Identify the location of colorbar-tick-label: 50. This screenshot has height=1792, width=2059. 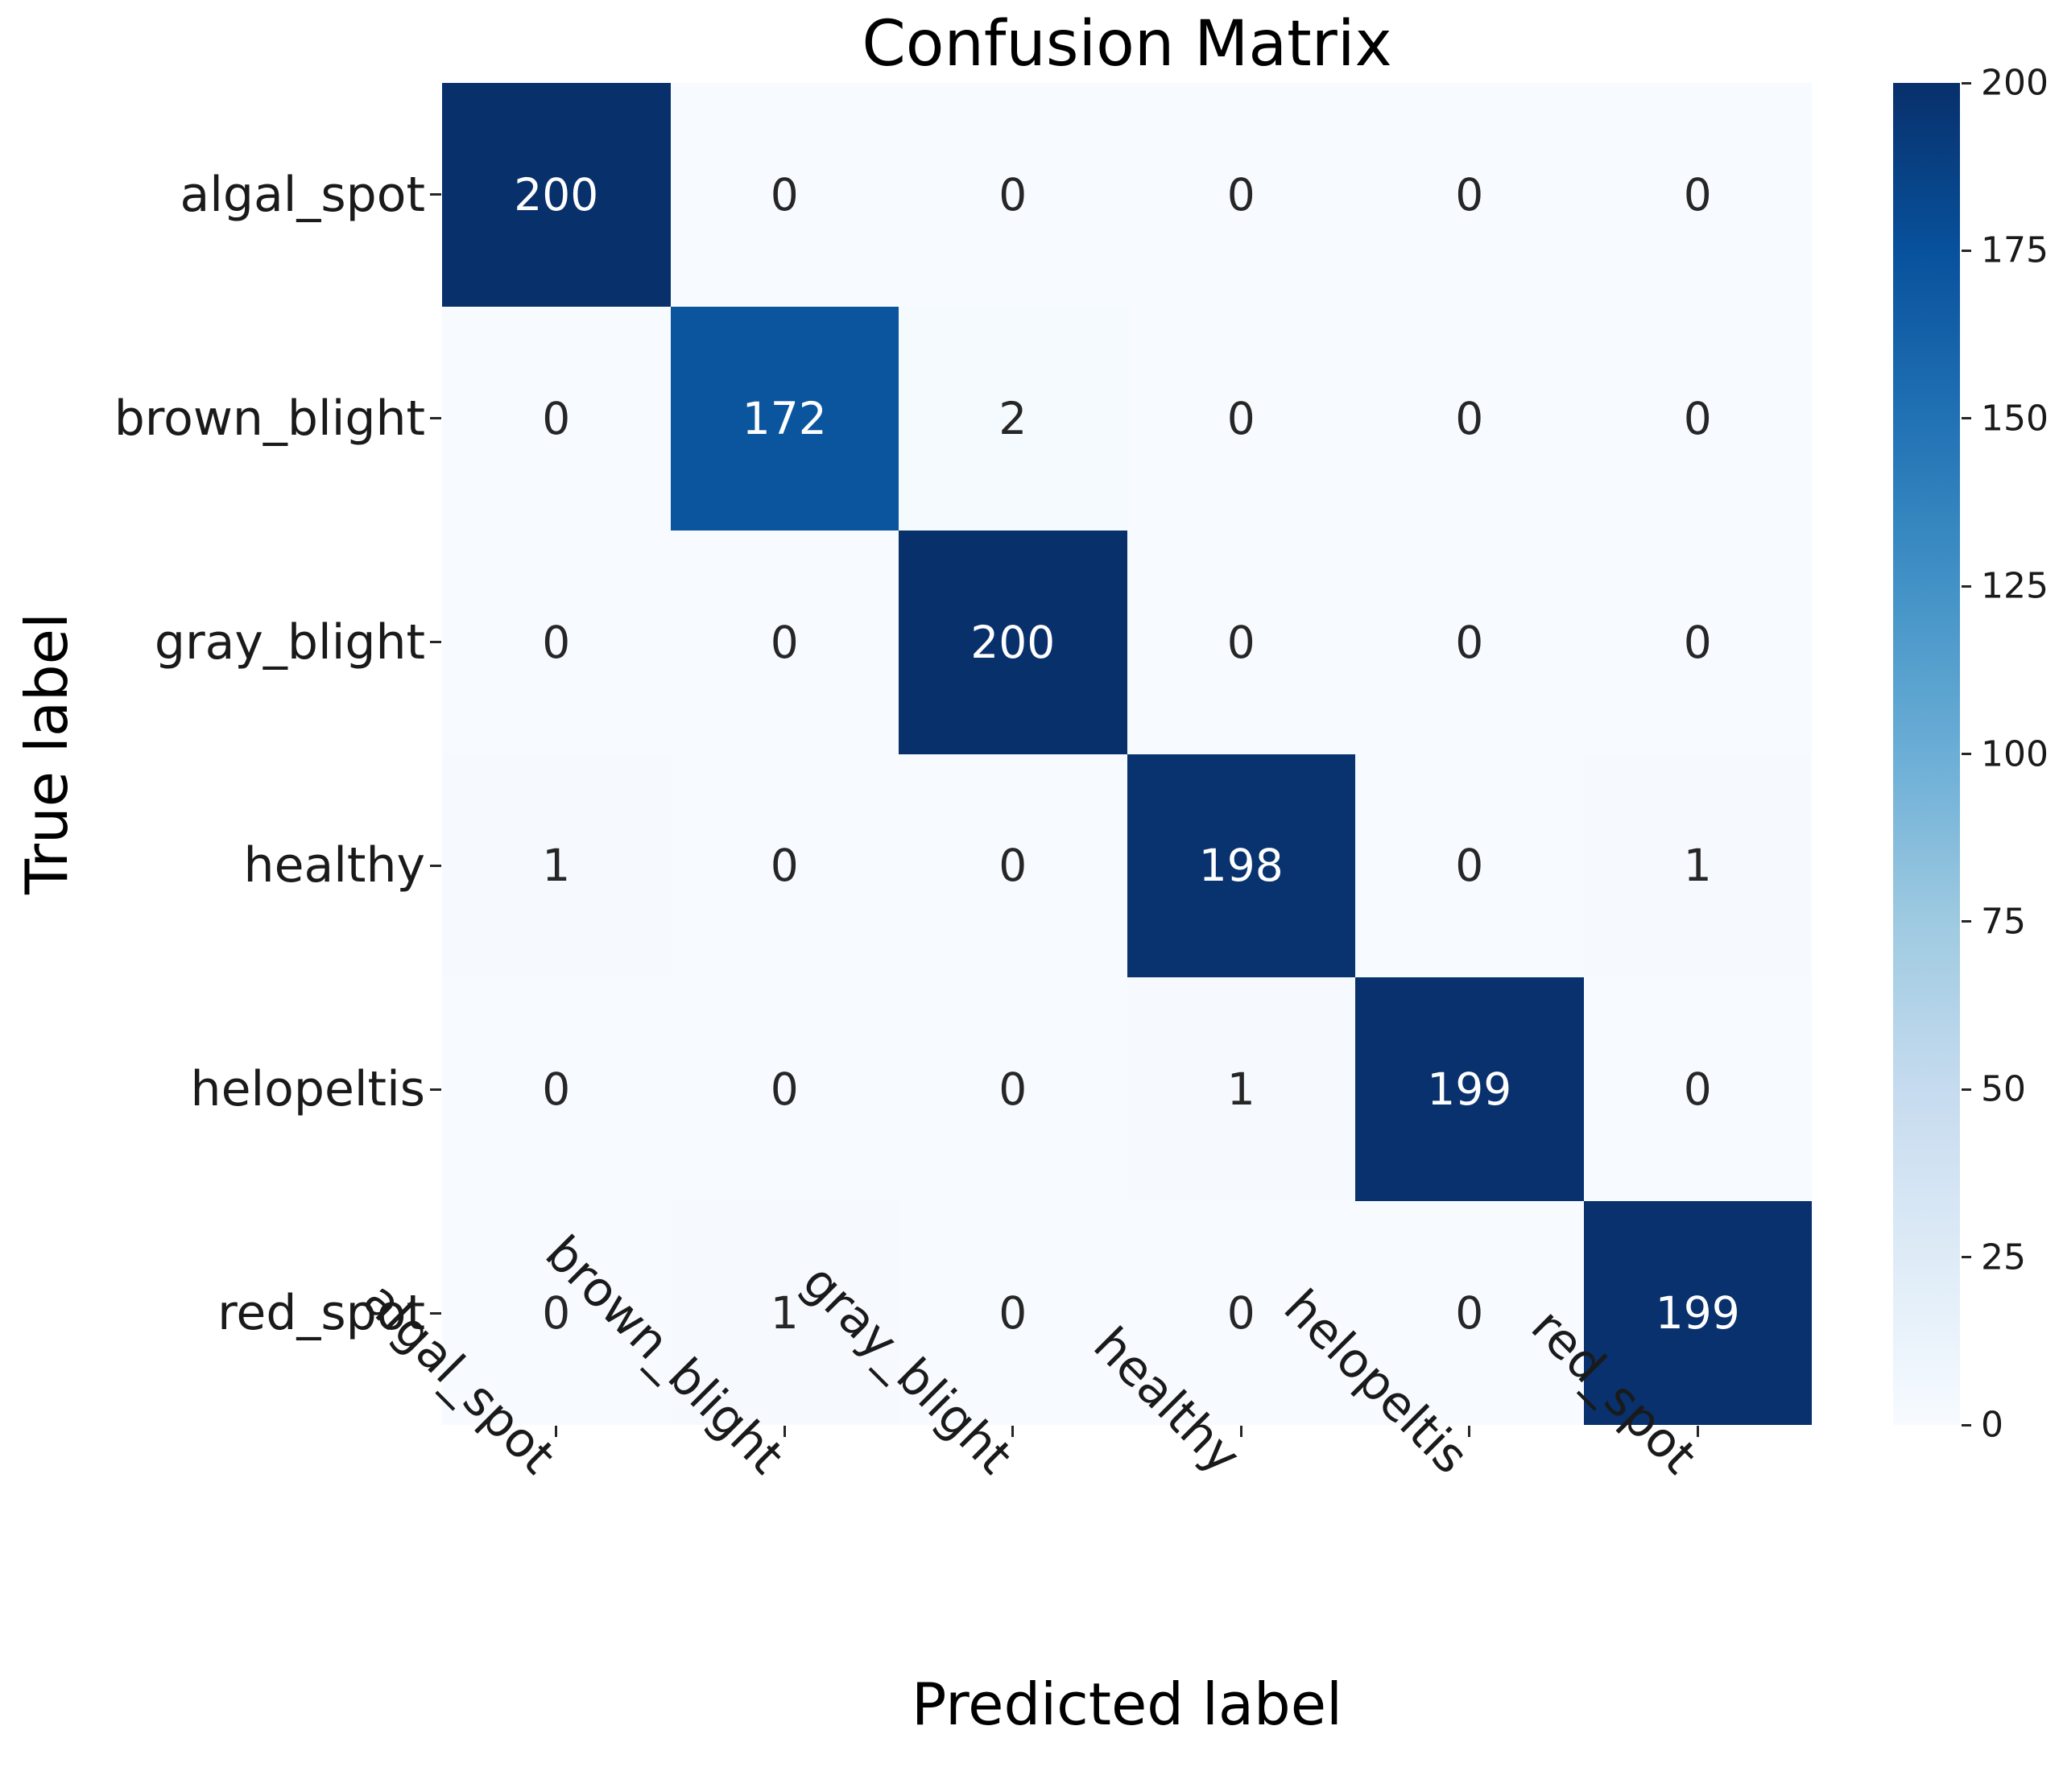
(2003, 1089).